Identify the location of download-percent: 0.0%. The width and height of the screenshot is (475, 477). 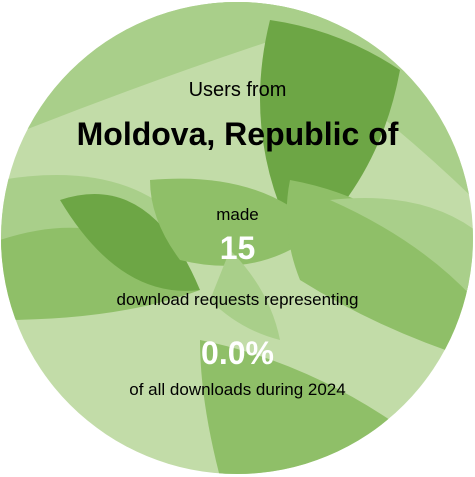
(237, 353).